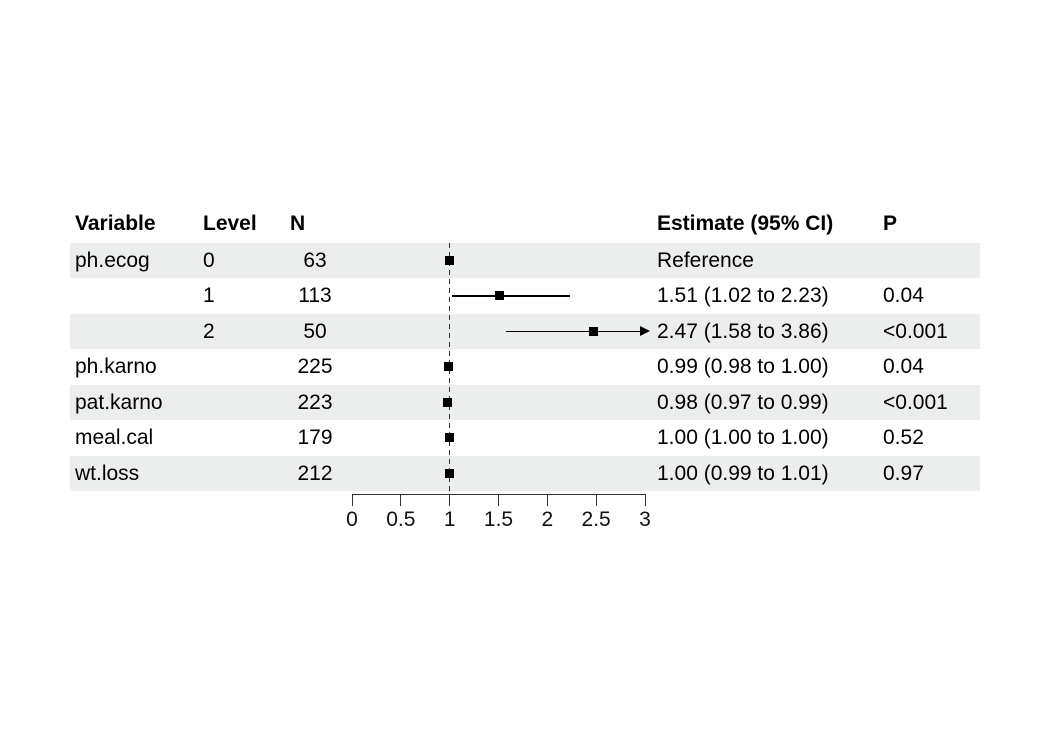 This screenshot has width=1050, height=750. I want to click on table-row: pat.karno 223 0.98 (0.97 to 0.99) <0.001, so click(525, 402).